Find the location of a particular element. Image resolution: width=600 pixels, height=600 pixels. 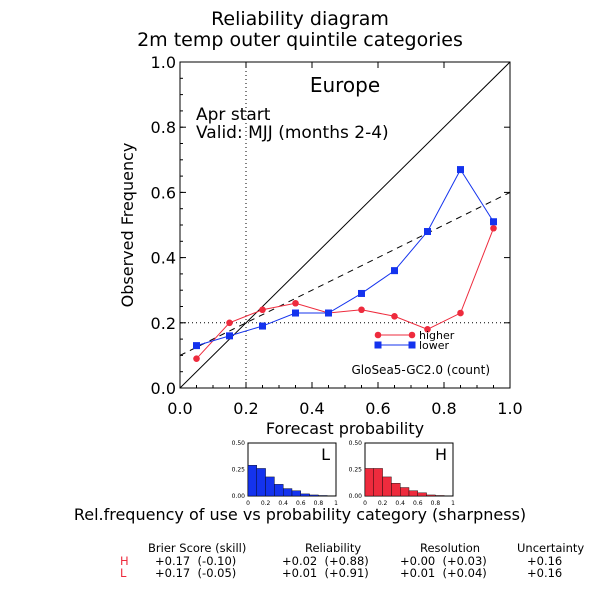

hist-x-tick-H: 0.6 is located at coordinates (418, 503).